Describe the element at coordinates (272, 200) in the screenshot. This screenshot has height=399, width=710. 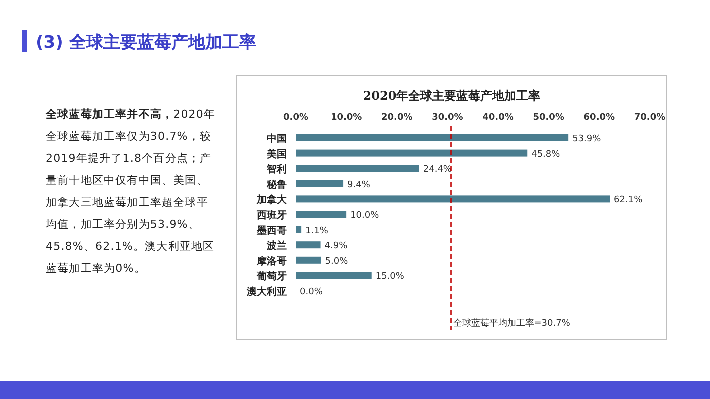
I see `y-tick-label: 加拿大` at that location.